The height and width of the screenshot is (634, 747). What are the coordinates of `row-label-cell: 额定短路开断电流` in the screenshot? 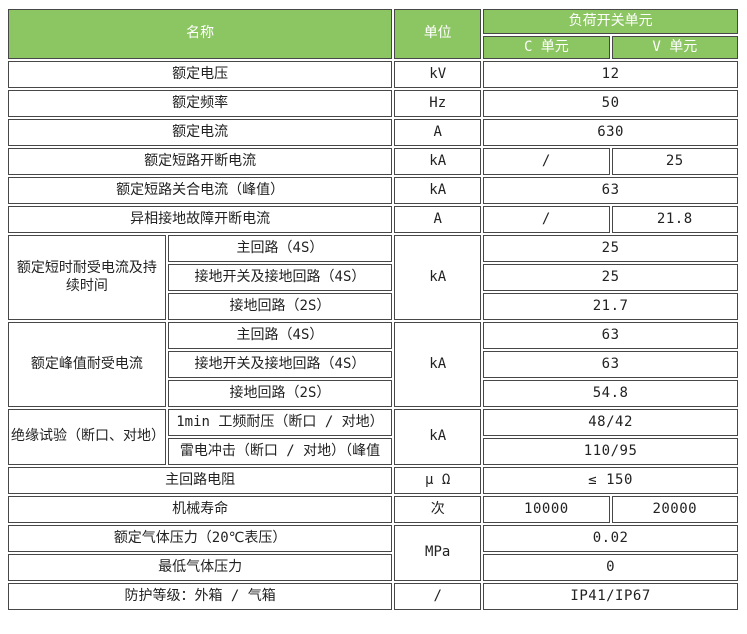 It's located at (200, 161).